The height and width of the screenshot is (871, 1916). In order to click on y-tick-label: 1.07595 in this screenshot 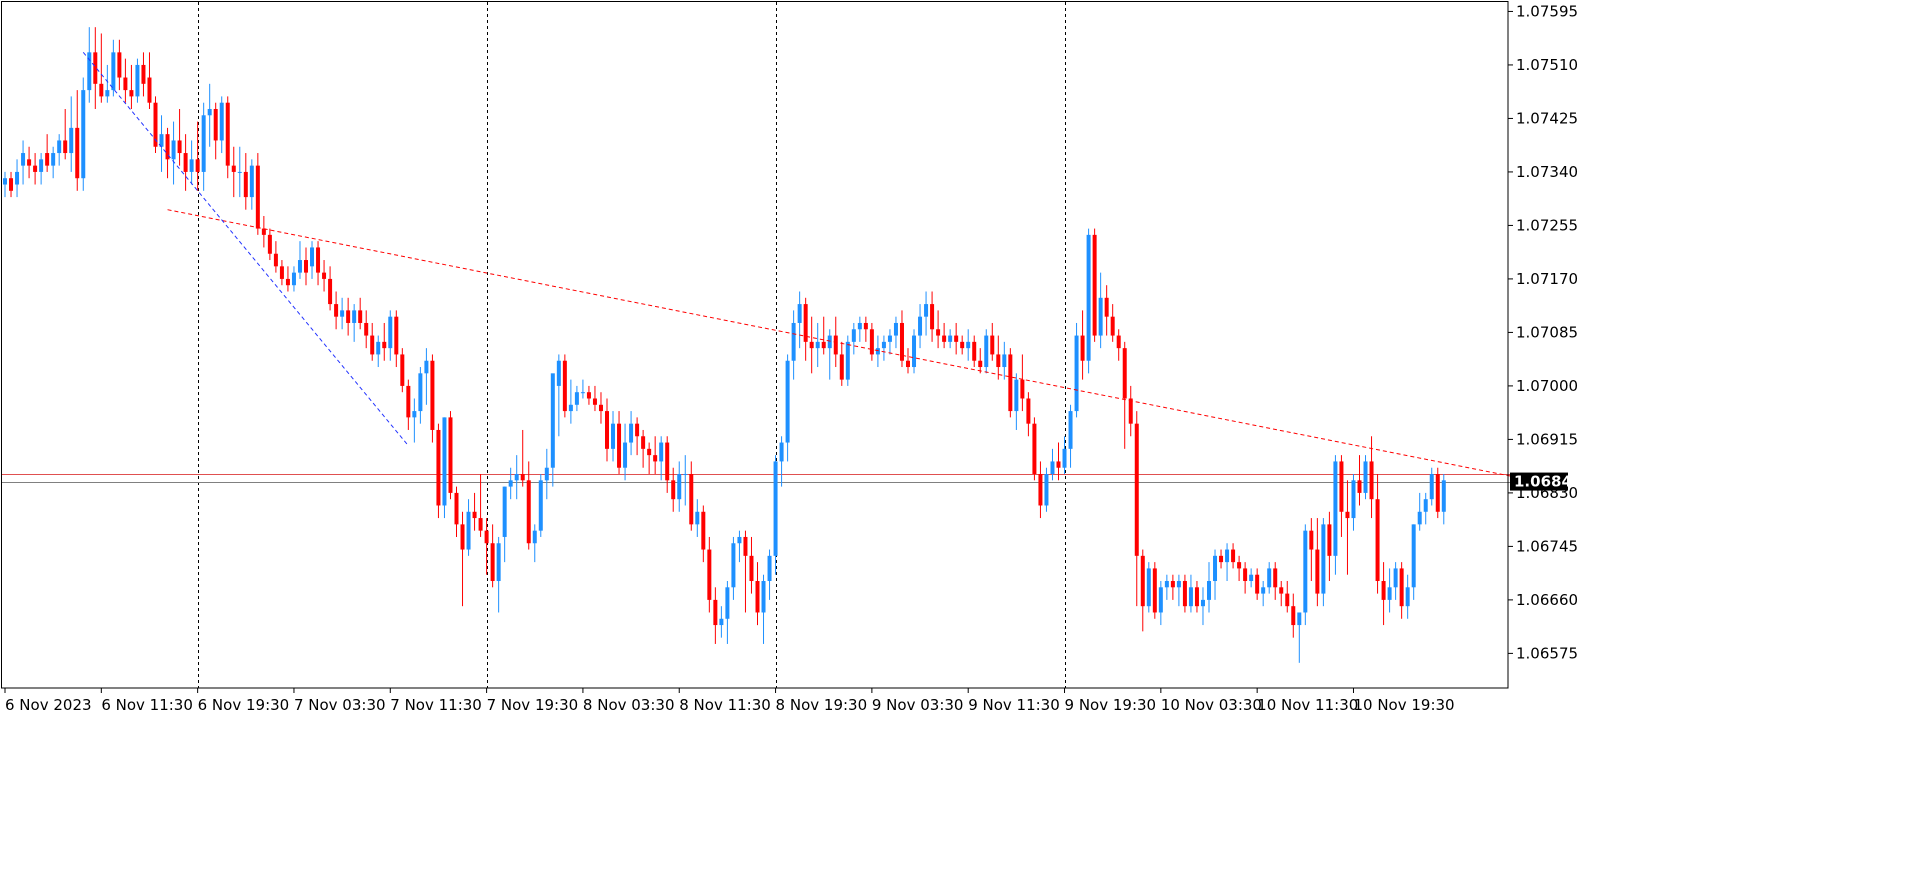, I will do `click(1547, 11)`.